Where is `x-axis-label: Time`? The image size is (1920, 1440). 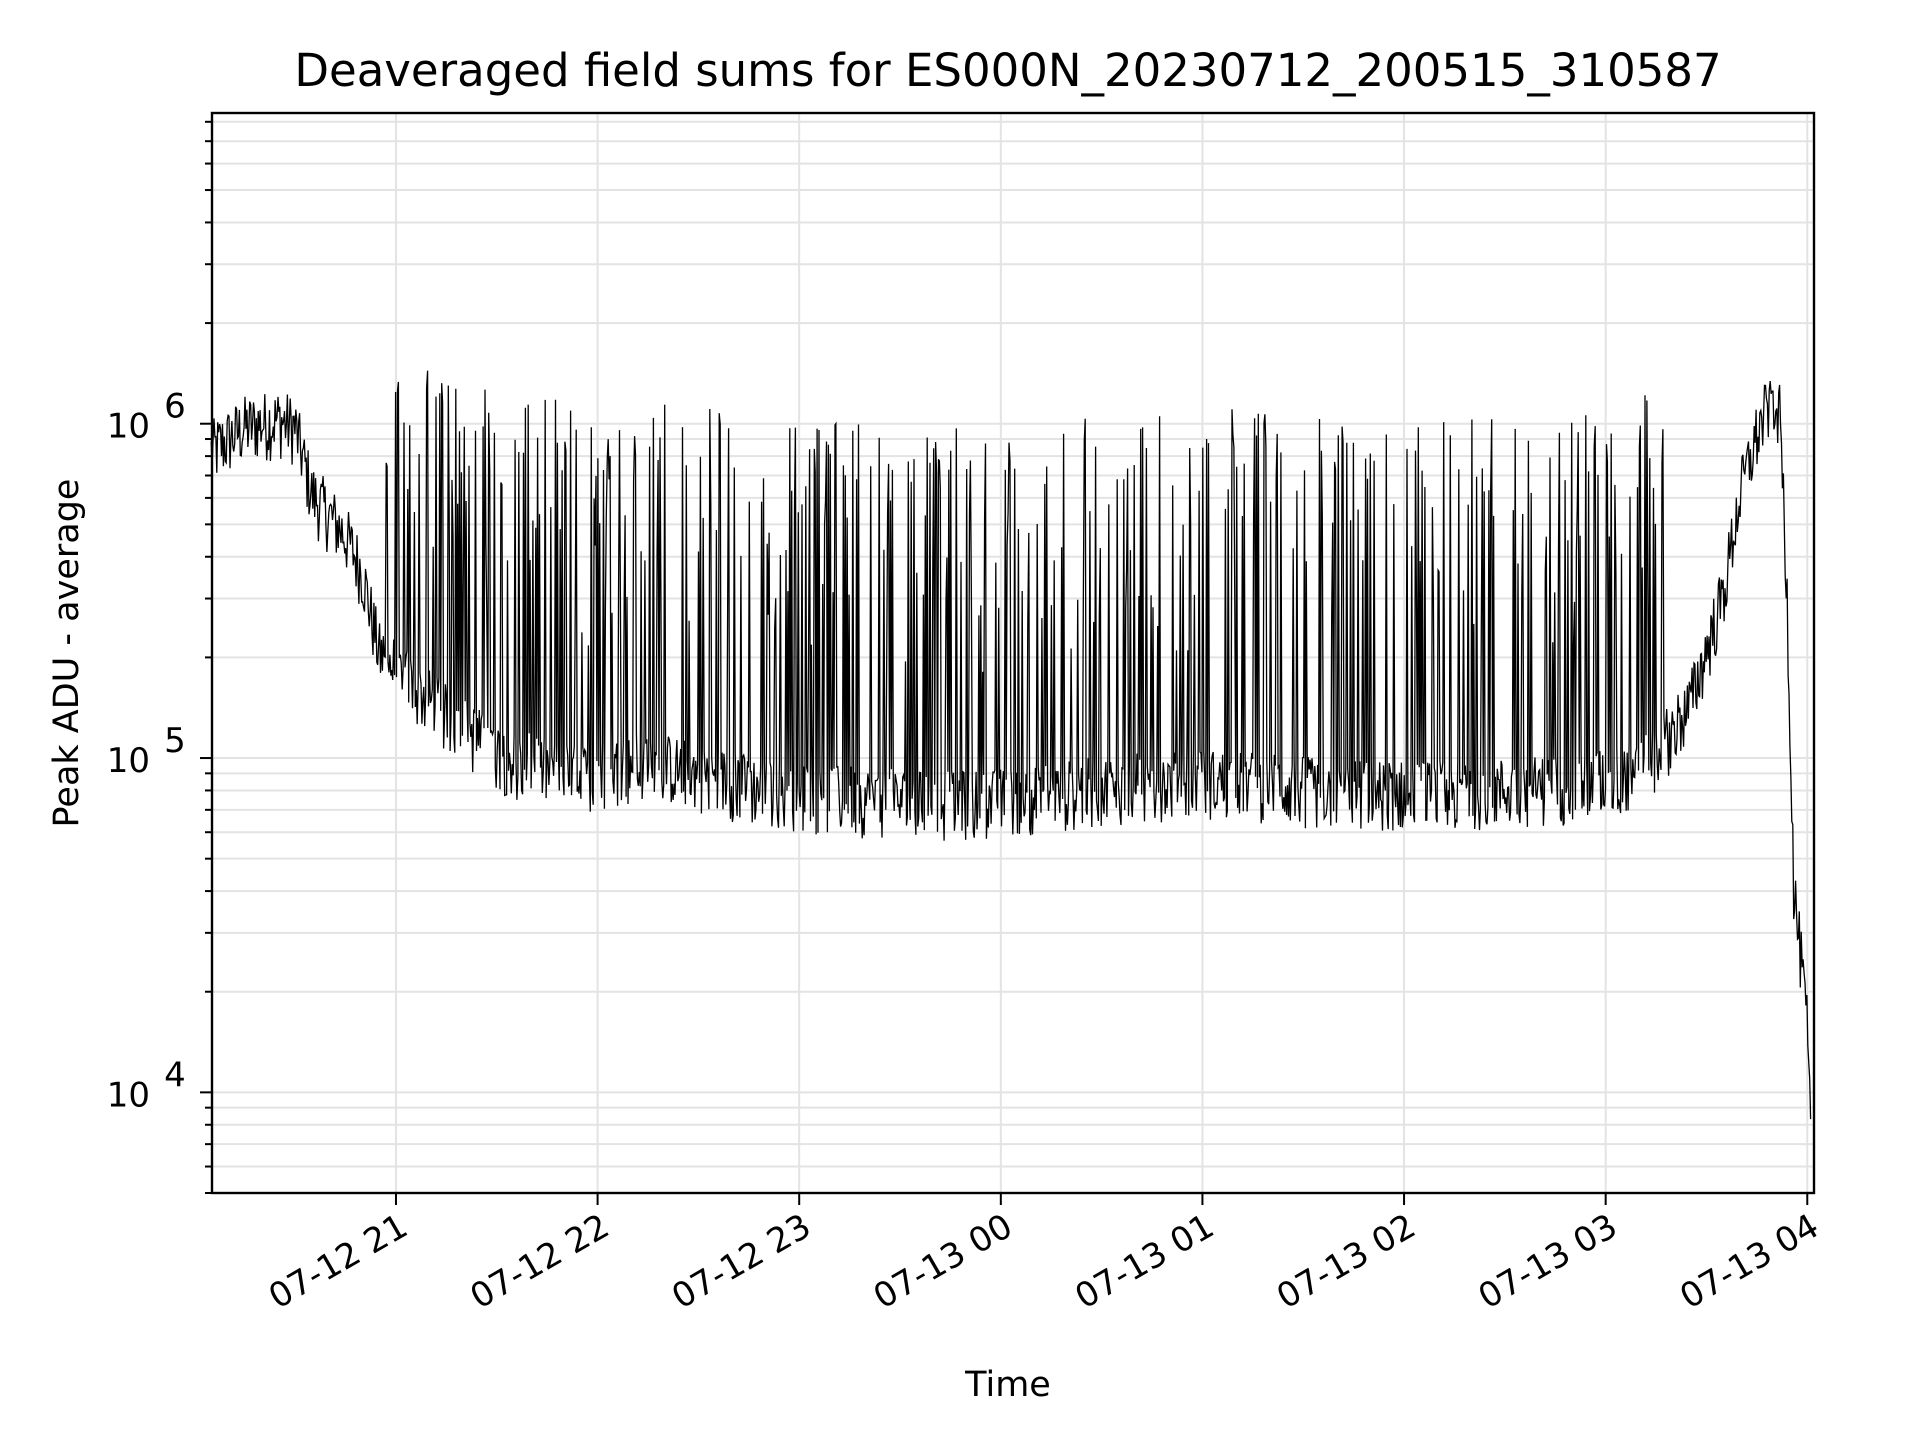 x-axis-label: Time is located at coordinates (1007, 1385).